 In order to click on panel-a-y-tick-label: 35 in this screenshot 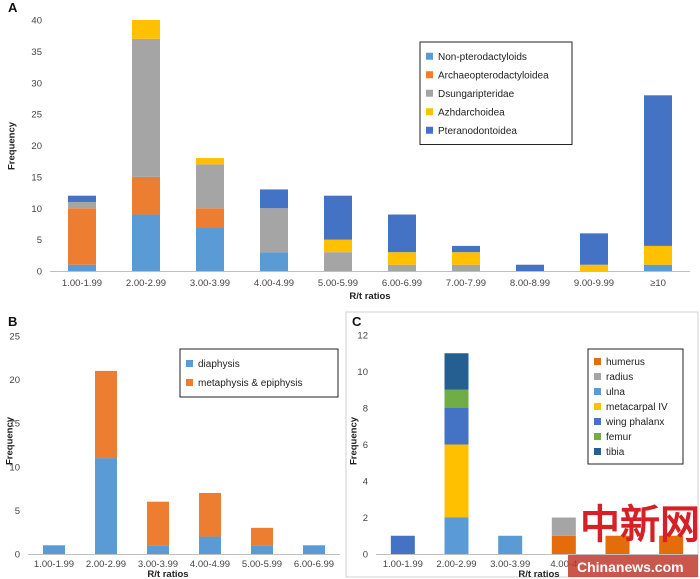, I will do `click(36, 52)`.